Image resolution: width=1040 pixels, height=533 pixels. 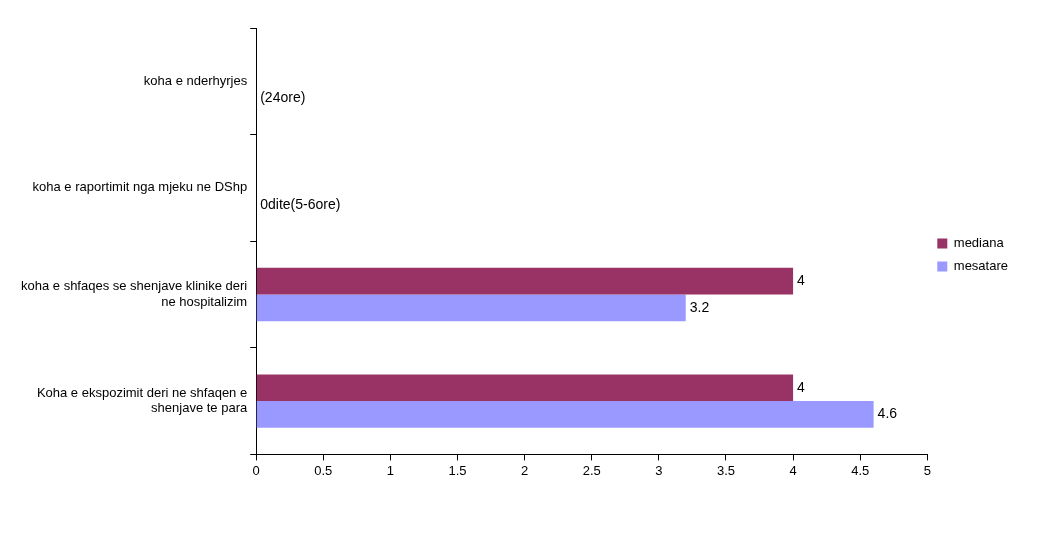 I want to click on x-tick-label: 0.5, so click(x=323, y=470).